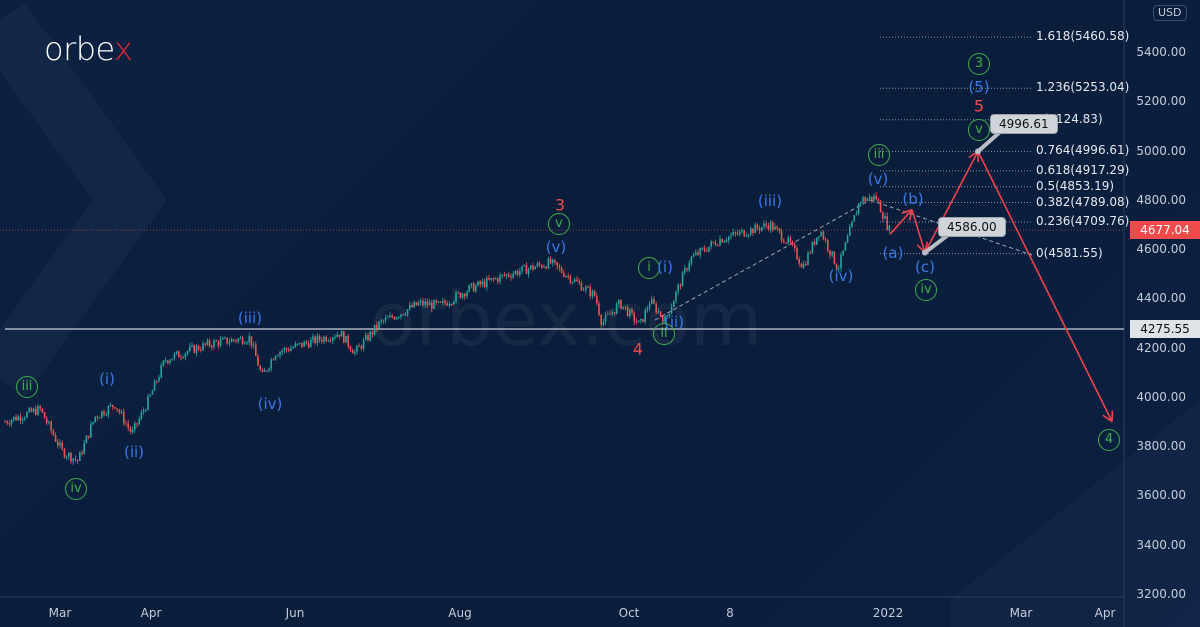  What do you see at coordinates (1161, 101) in the screenshot?
I see `y-tick-label: 5200.00` at bounding box center [1161, 101].